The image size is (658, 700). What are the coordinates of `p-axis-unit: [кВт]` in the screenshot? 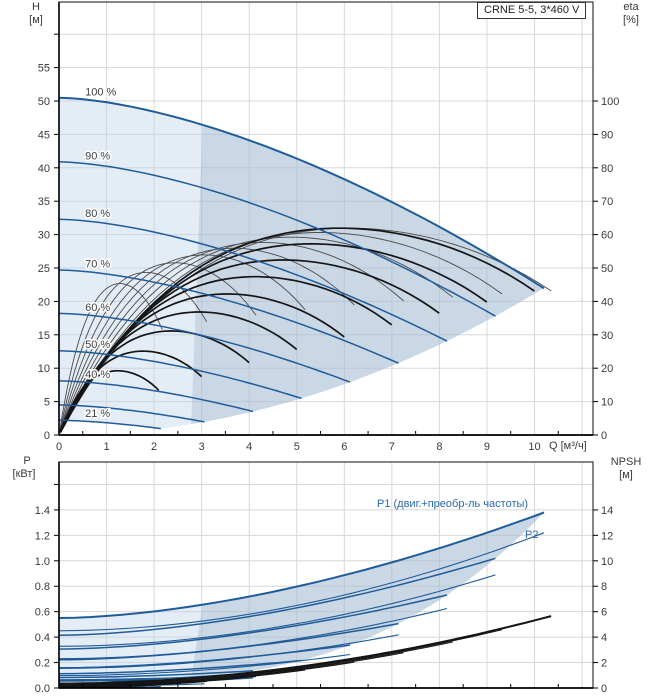 It's located at (24, 474).